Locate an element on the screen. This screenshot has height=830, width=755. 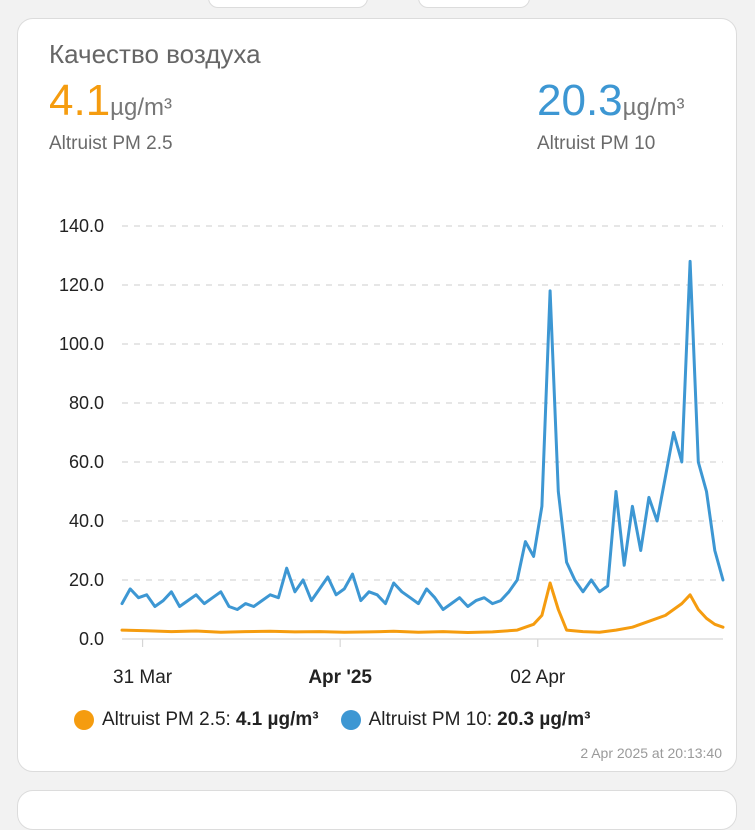
series-line-pm25 is located at coordinates (422, 607).